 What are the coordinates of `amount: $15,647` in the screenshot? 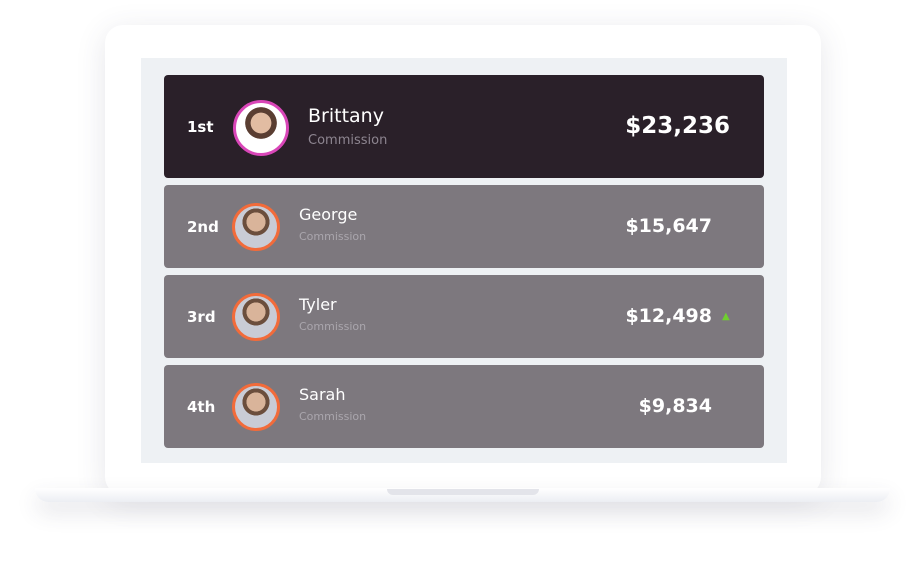 It's located at (668, 226).